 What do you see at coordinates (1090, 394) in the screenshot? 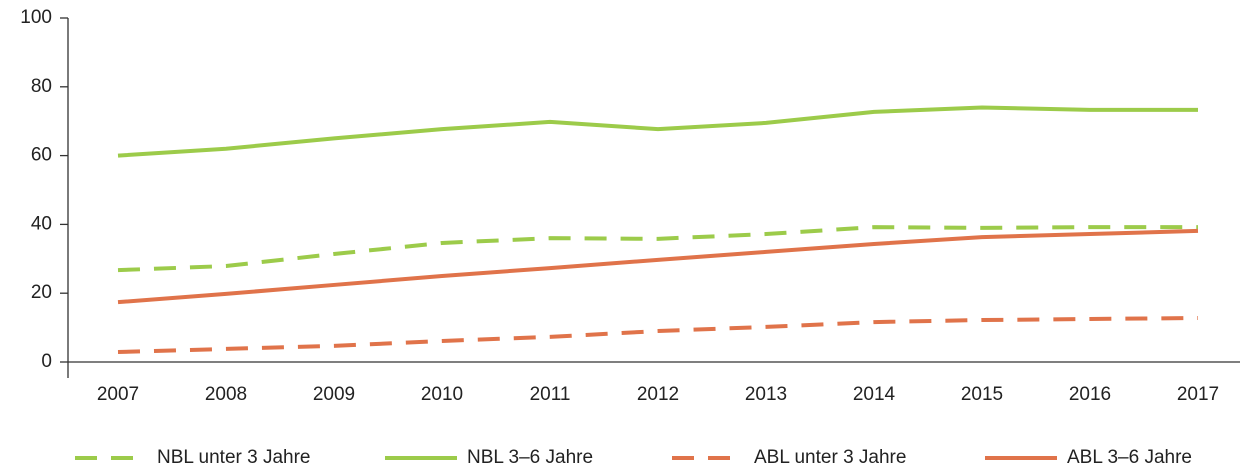
I see `x-tick-label: 2016` at bounding box center [1090, 394].